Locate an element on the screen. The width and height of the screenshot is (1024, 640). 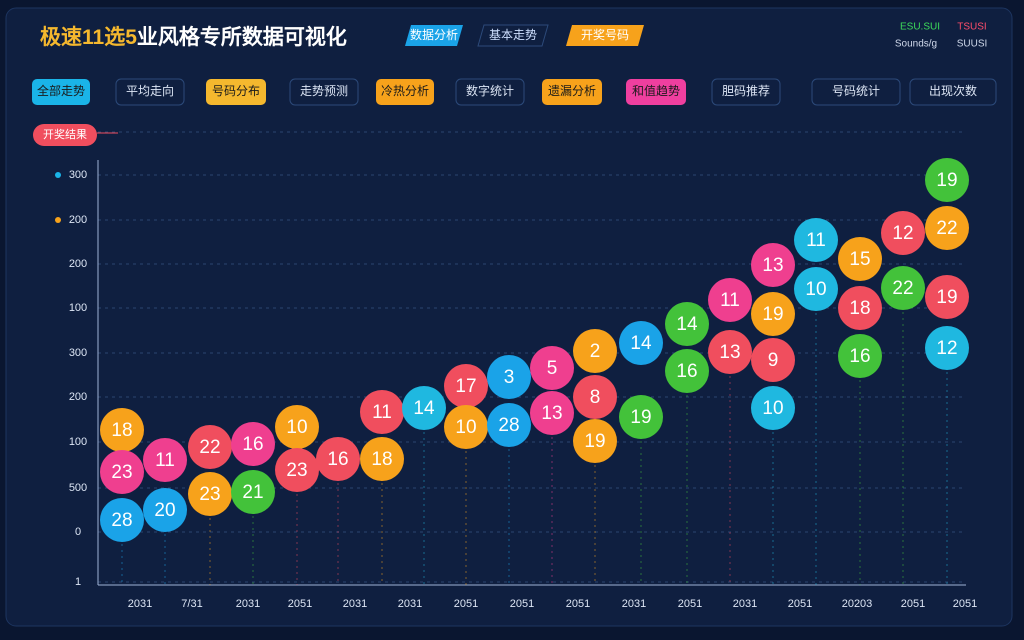
bubble-label: 18 is located at coordinates (859, 308).